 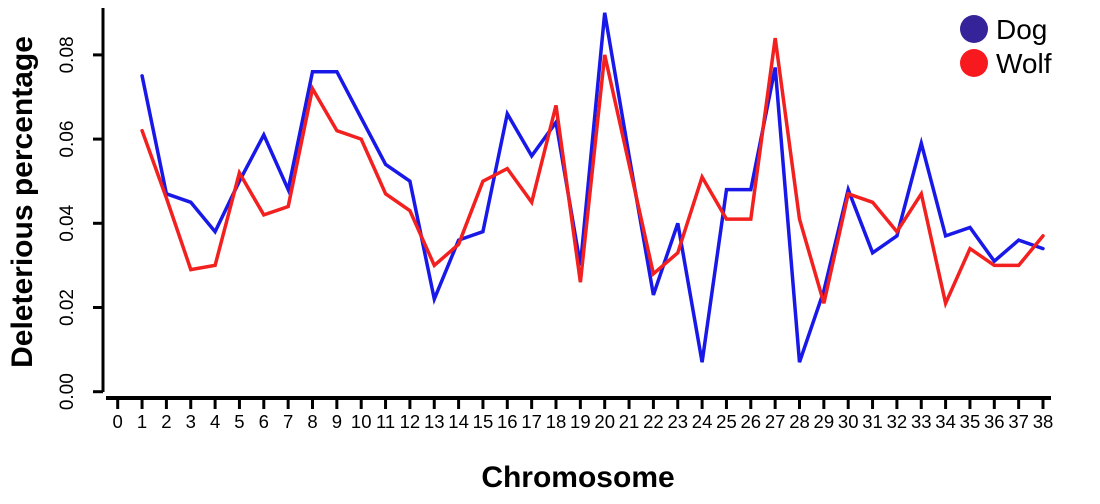 What do you see at coordinates (726, 421) in the screenshot?
I see `x-tick-label: 25` at bounding box center [726, 421].